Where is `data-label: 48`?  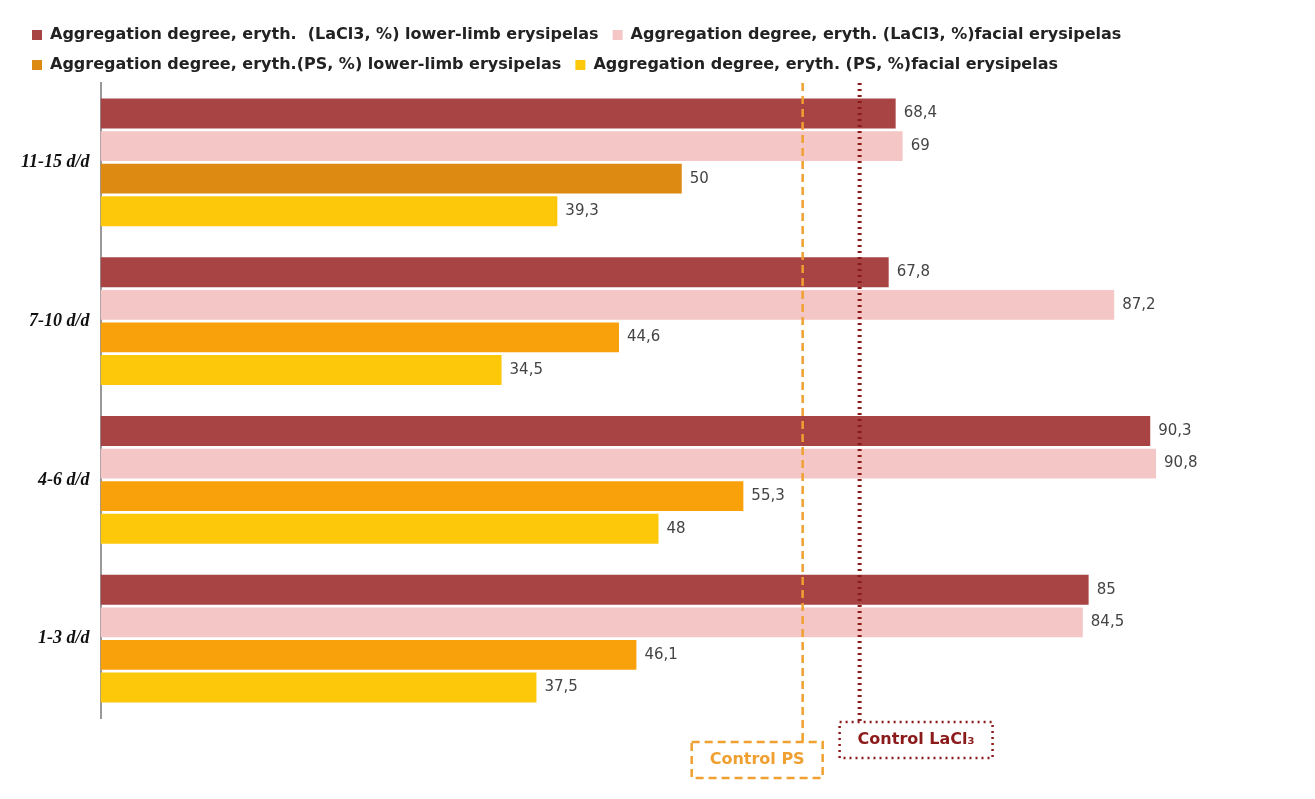 data-label: 48 is located at coordinates (676, 527).